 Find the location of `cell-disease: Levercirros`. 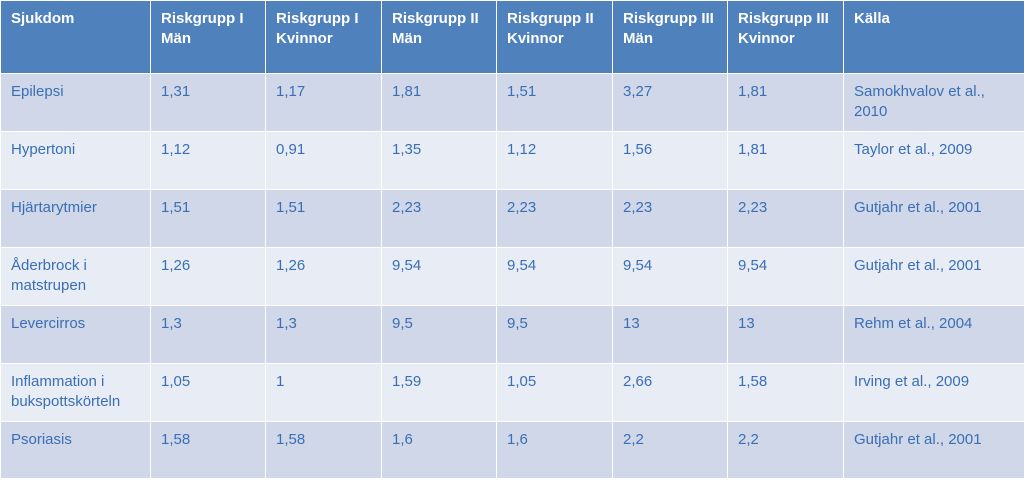

cell-disease: Levercirros is located at coordinates (75, 334).